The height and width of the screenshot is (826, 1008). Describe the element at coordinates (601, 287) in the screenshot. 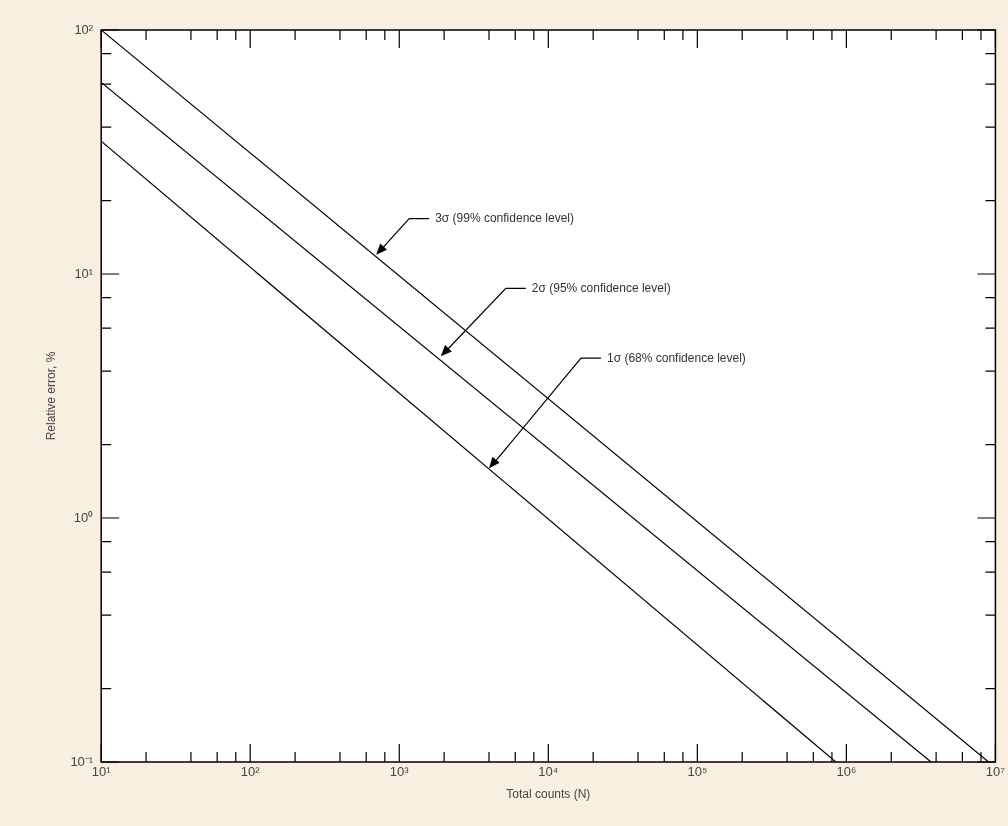

I see `annotation: 2σ (95% confidence level)` at that location.